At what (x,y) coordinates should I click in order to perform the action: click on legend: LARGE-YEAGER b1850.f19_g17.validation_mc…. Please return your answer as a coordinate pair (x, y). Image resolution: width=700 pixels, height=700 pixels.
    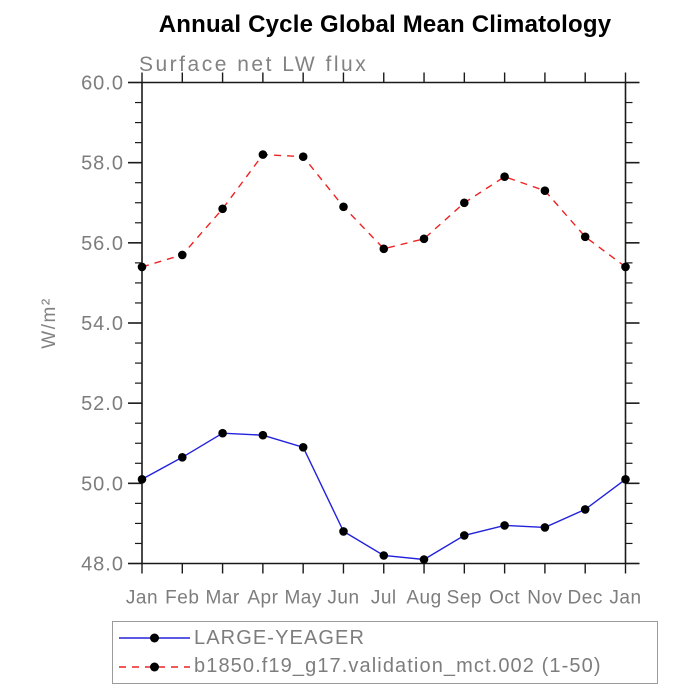
    Looking at the image, I should click on (385, 652).